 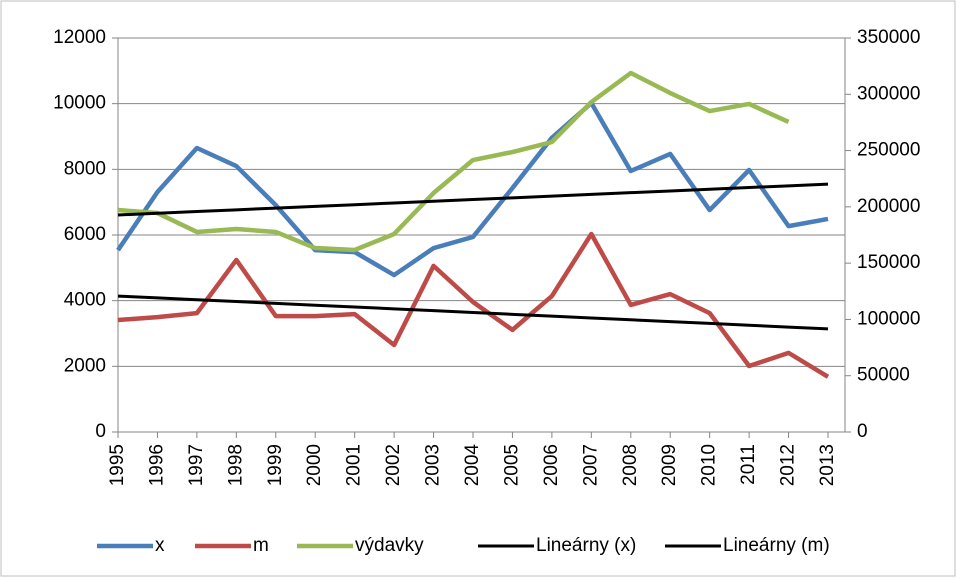 What do you see at coordinates (776, 545) in the screenshot?
I see `legend-label: Lineárny (m)` at bounding box center [776, 545].